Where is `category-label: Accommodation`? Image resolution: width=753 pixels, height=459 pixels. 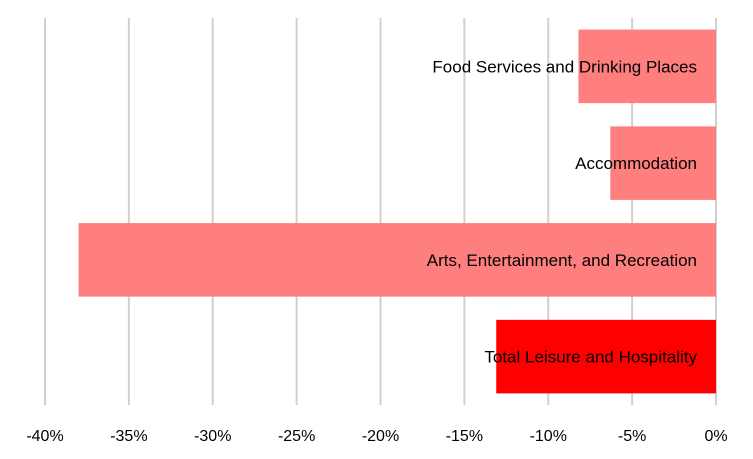 category-label: Accommodation is located at coordinates (636, 163).